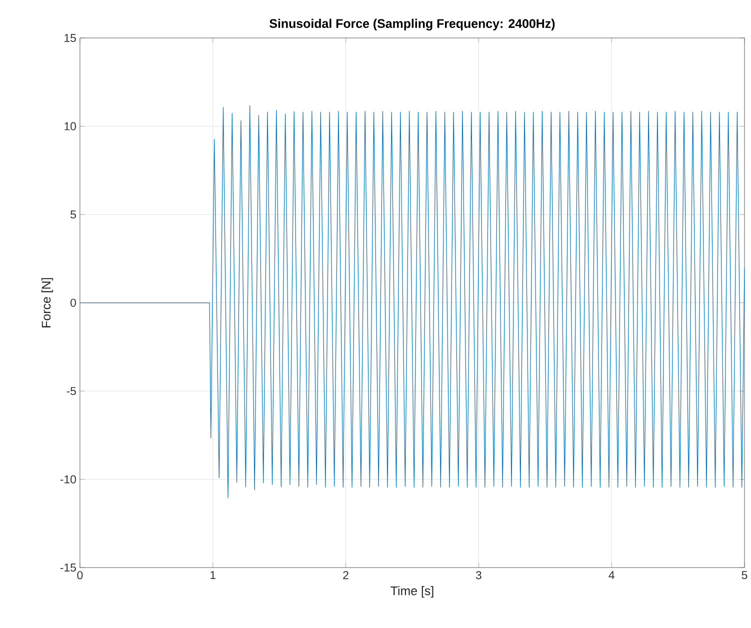  Describe the element at coordinates (745, 575) in the screenshot. I see `x-tick-label: 5` at that location.